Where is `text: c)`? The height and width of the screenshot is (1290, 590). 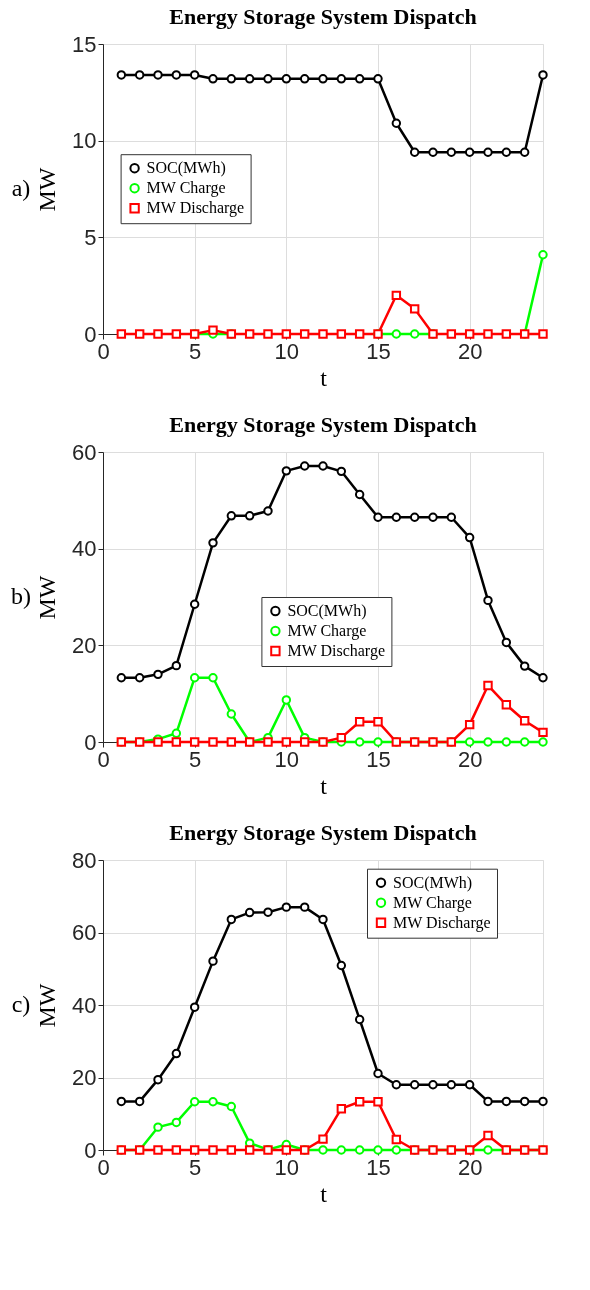 text: c) is located at coordinates (21, 1004).